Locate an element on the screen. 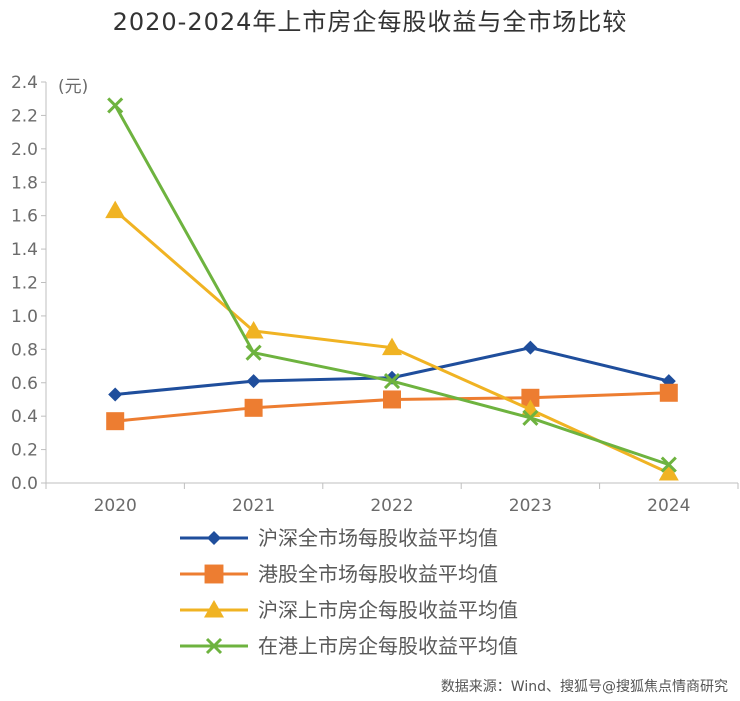 This screenshot has height=701, width=740. x-tick-label: 2021 is located at coordinates (253, 506).